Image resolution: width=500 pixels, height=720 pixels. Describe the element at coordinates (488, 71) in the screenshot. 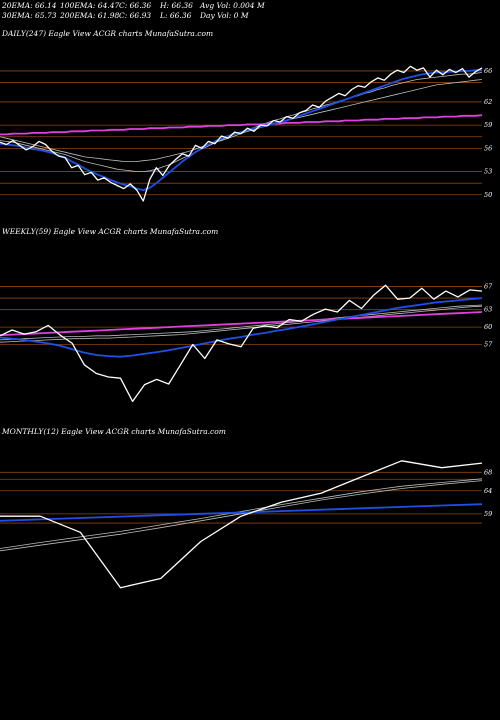

I see `y-tick-label: 66` at that location.